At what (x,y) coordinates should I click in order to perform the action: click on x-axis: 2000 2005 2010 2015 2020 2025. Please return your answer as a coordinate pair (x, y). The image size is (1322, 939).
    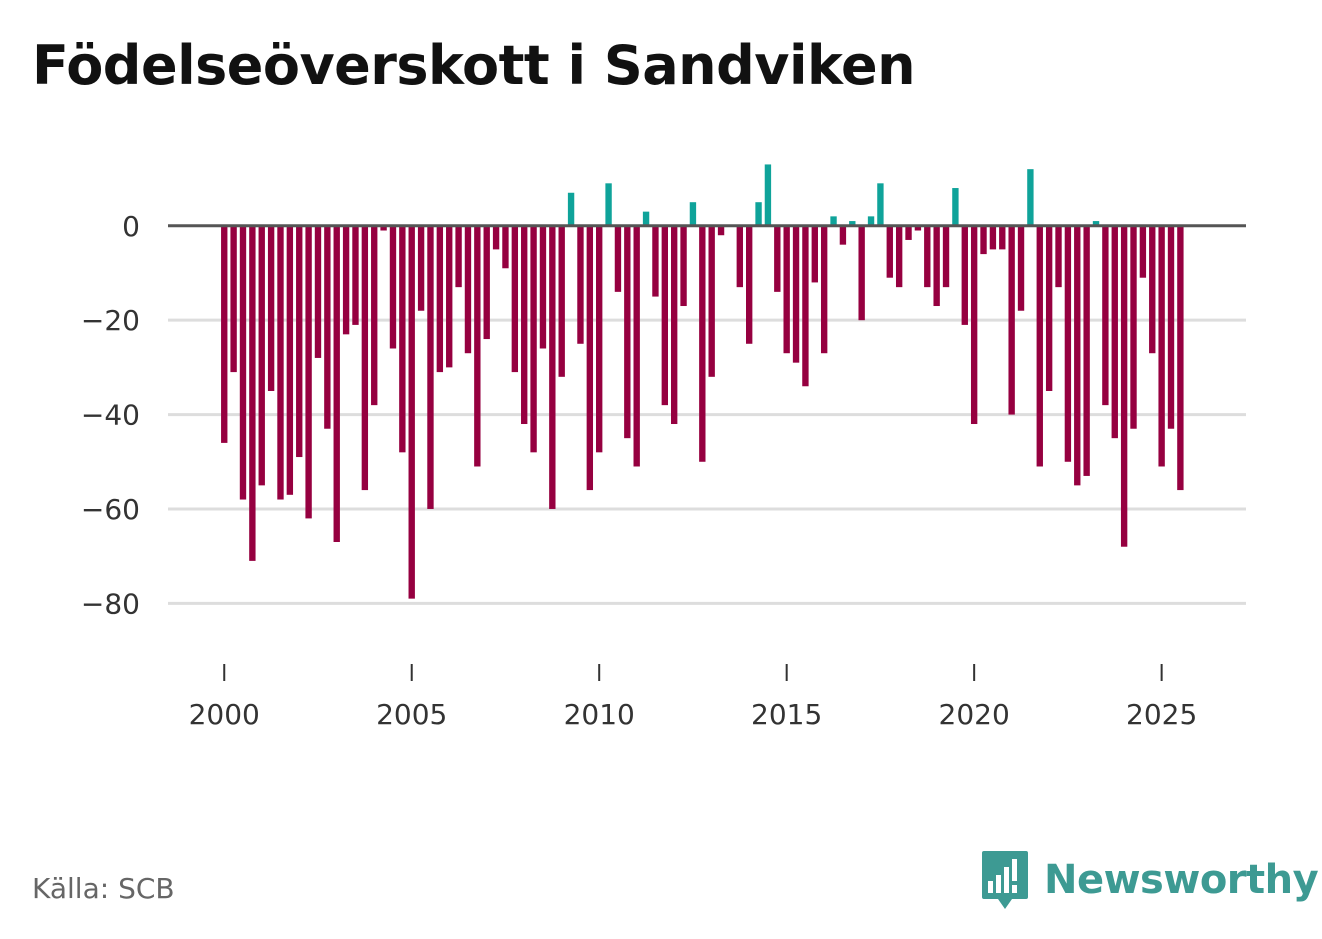
    Looking at the image, I should click on (693, 697).